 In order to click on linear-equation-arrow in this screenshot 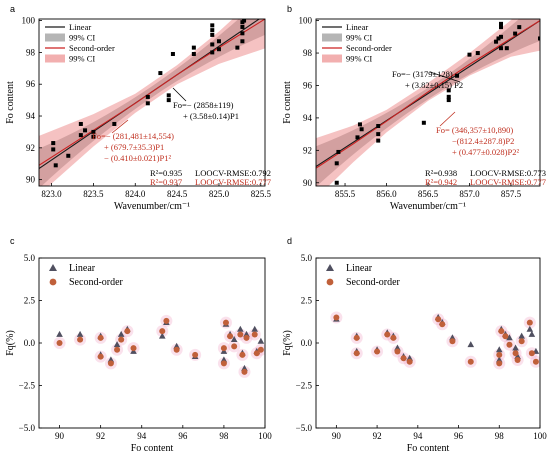, I will do `click(445, 77)`.